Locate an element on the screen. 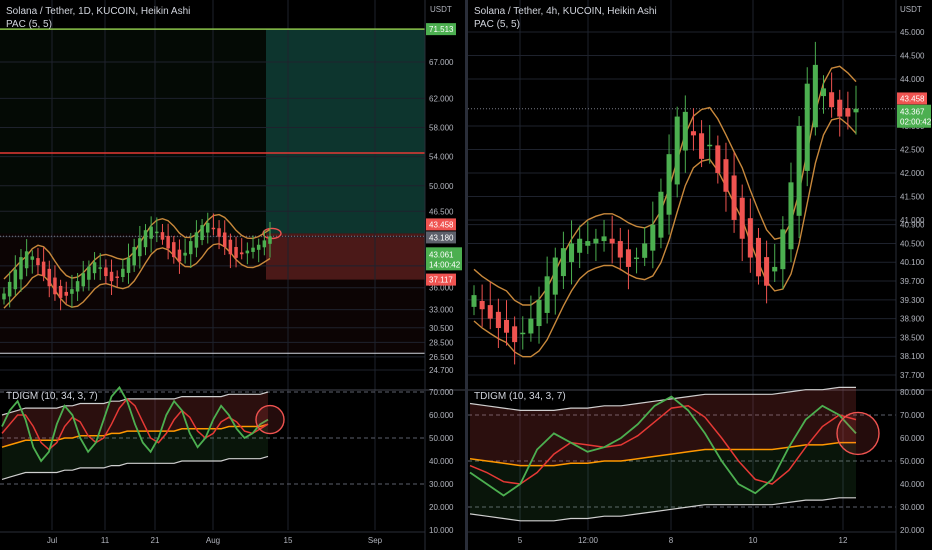 This screenshot has height=550, width=932. tdi-rsi-line is located at coordinates (135, 424).